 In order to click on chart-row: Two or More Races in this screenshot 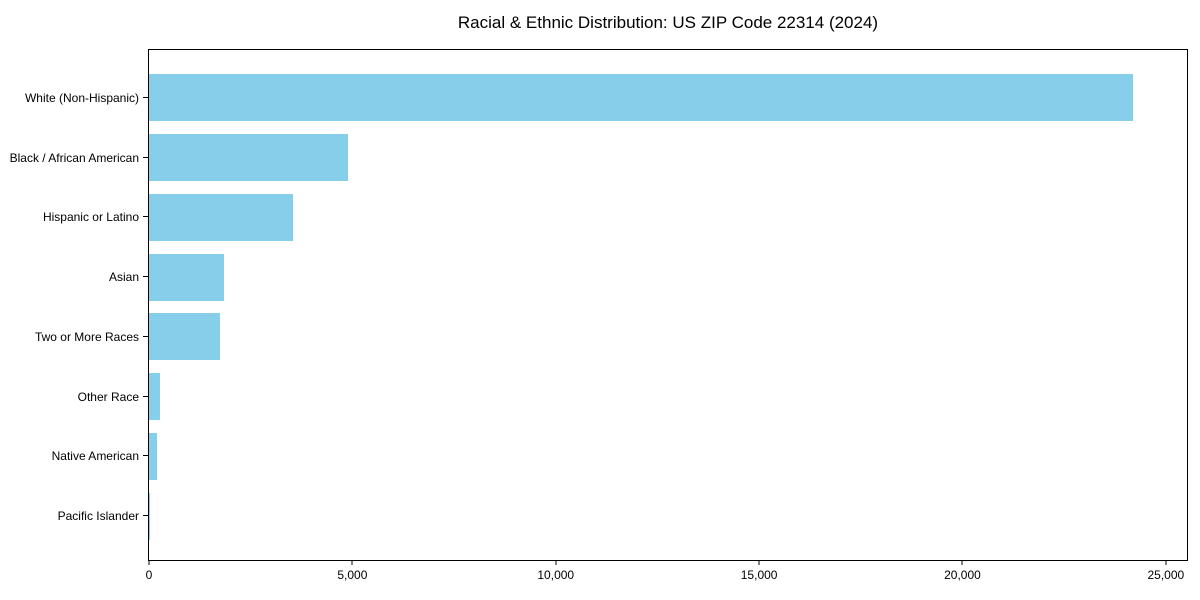, I will do `click(611, 337)`.